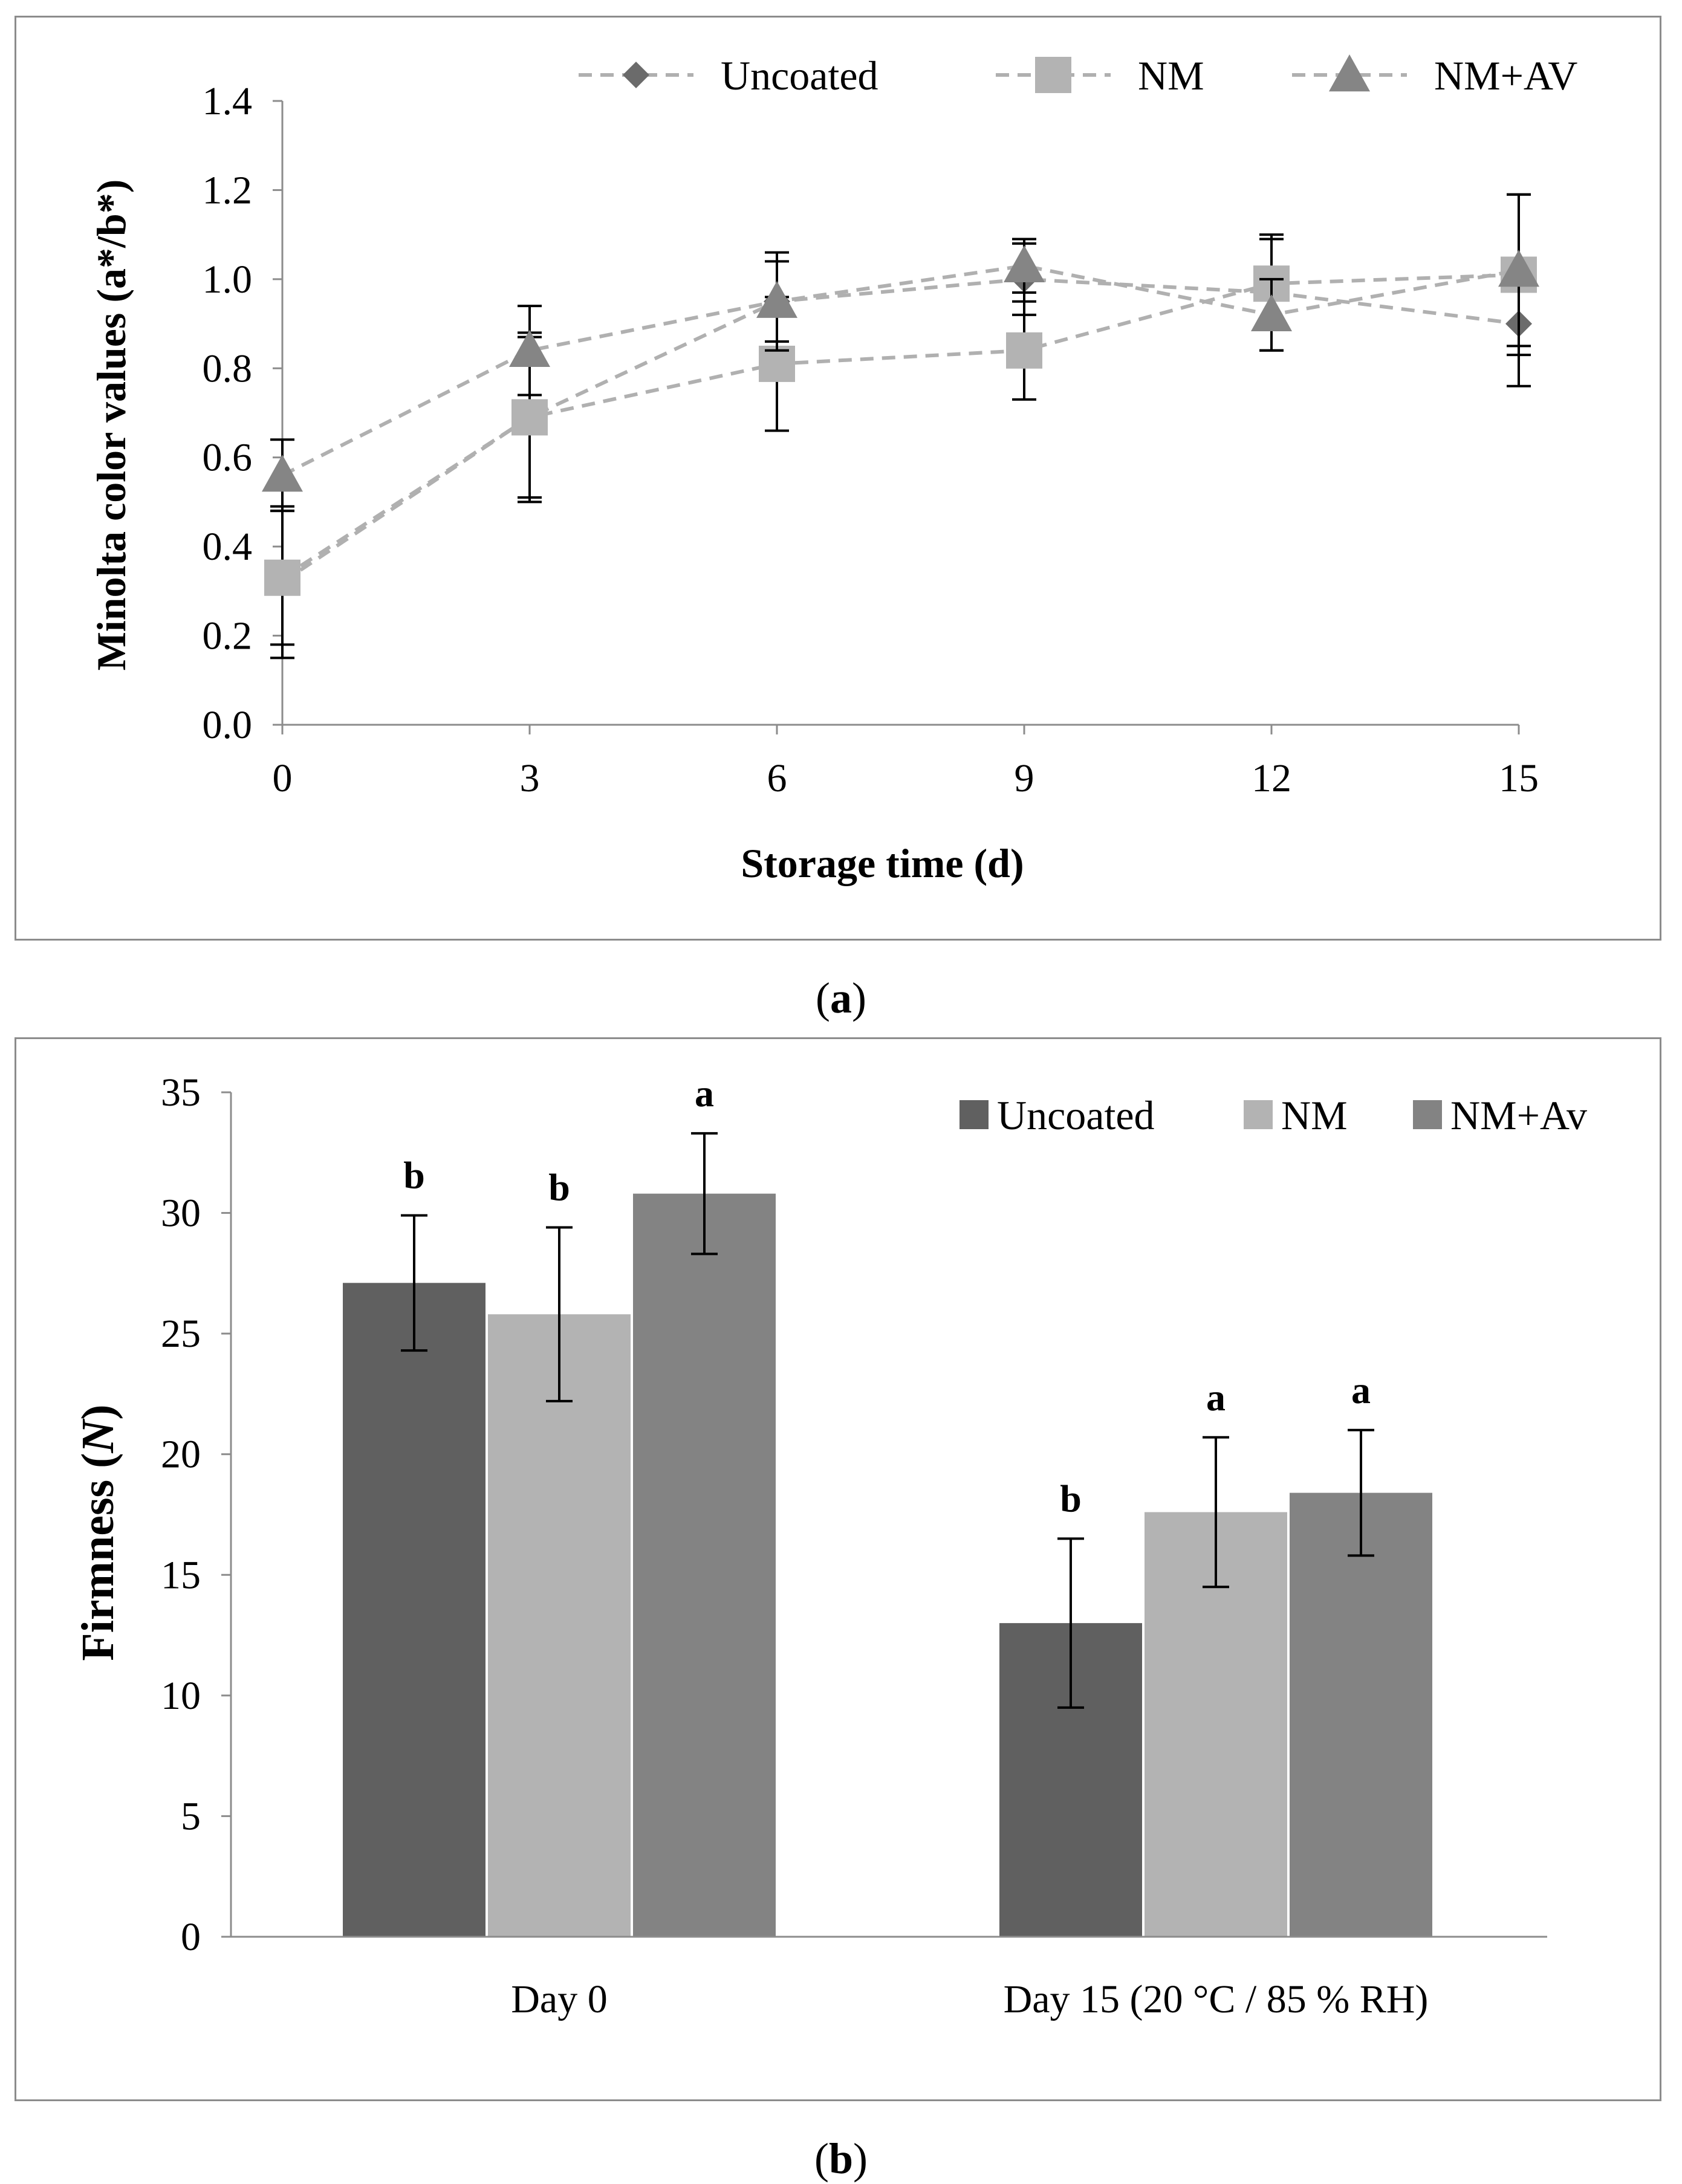 The image size is (1682, 2184). I want to click on x-tick-label: 12, so click(1271, 778).